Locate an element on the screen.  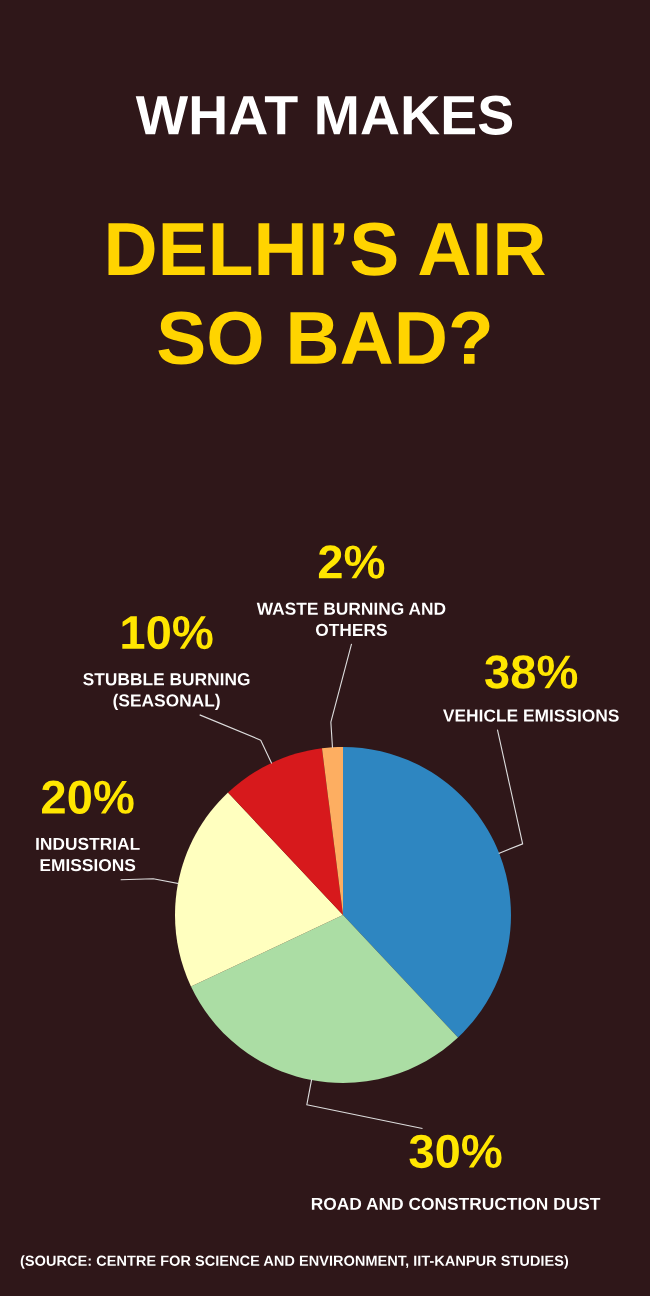
slice-label: VEHICLE EMISSIONS is located at coordinates (531, 715).